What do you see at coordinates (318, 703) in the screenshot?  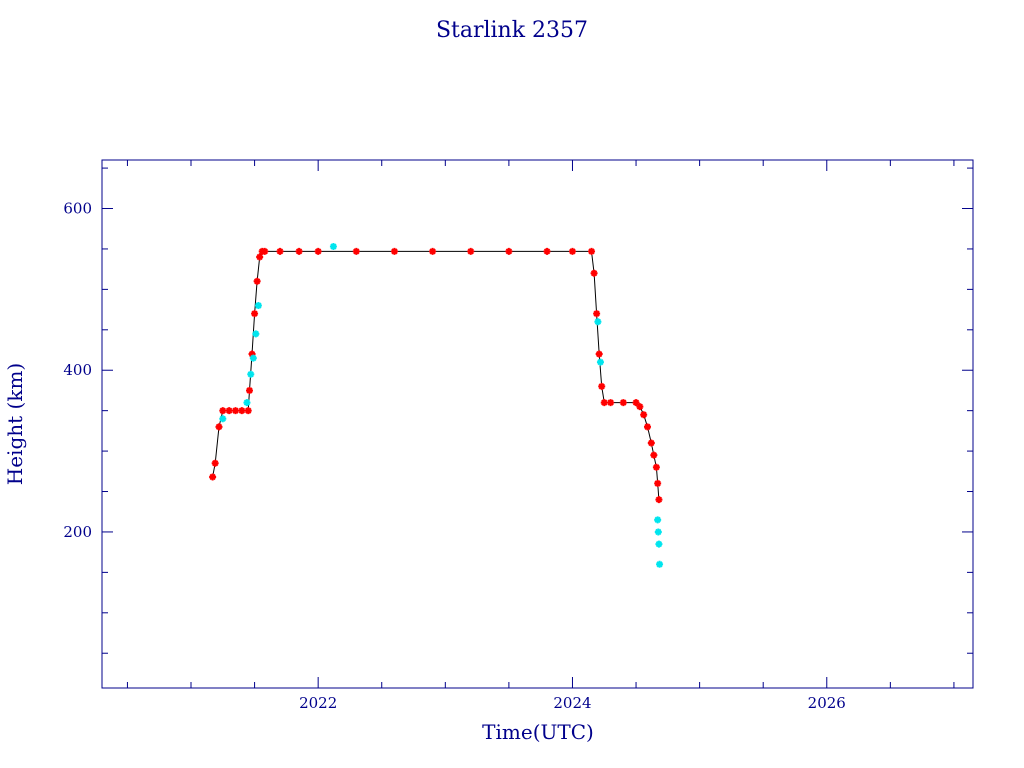 I see `x-tick-label-2022: 2022` at bounding box center [318, 703].